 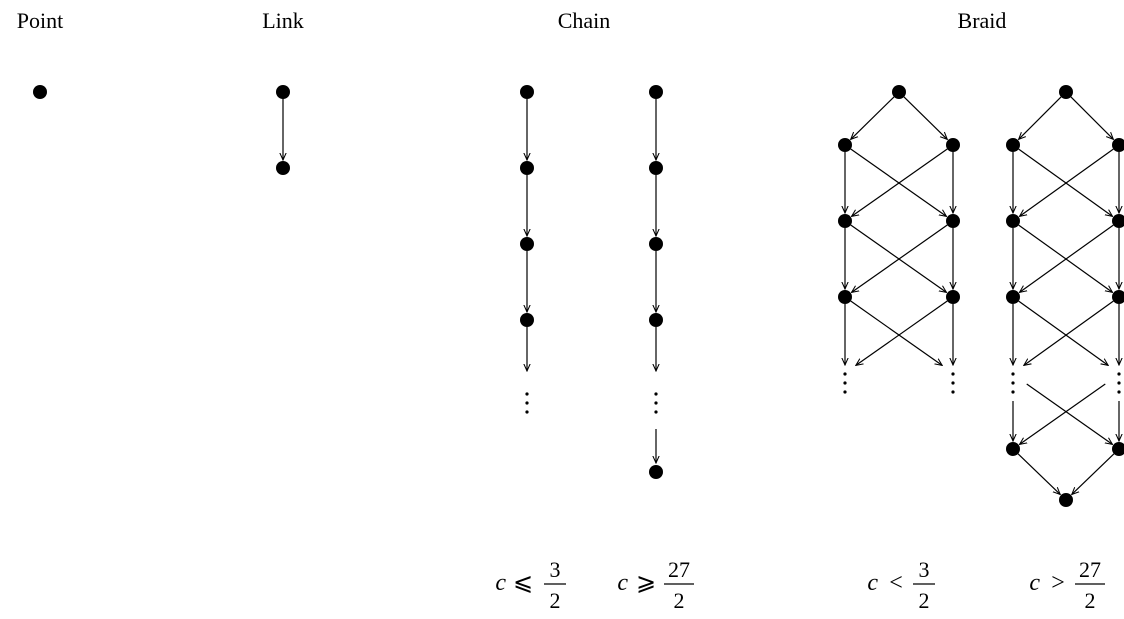 What do you see at coordinates (1065, 296) in the screenshot?
I see `braid-graph-right` at bounding box center [1065, 296].